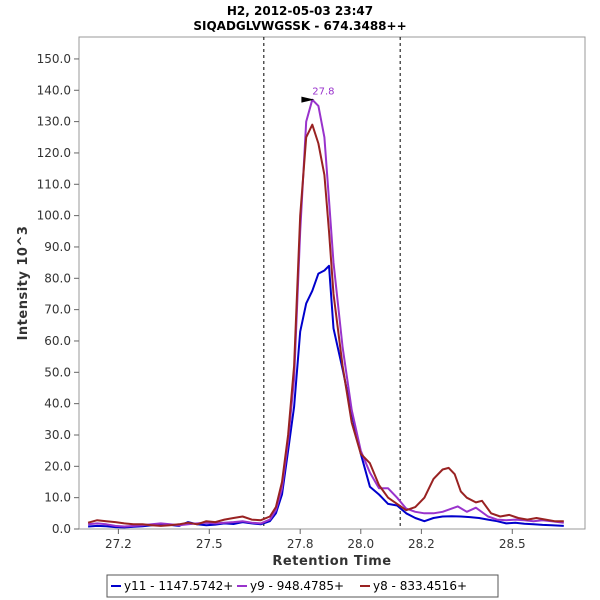 The width and height of the screenshot is (600, 600). I want to click on legend-entry: y8 - 833.4516+, so click(420, 586).